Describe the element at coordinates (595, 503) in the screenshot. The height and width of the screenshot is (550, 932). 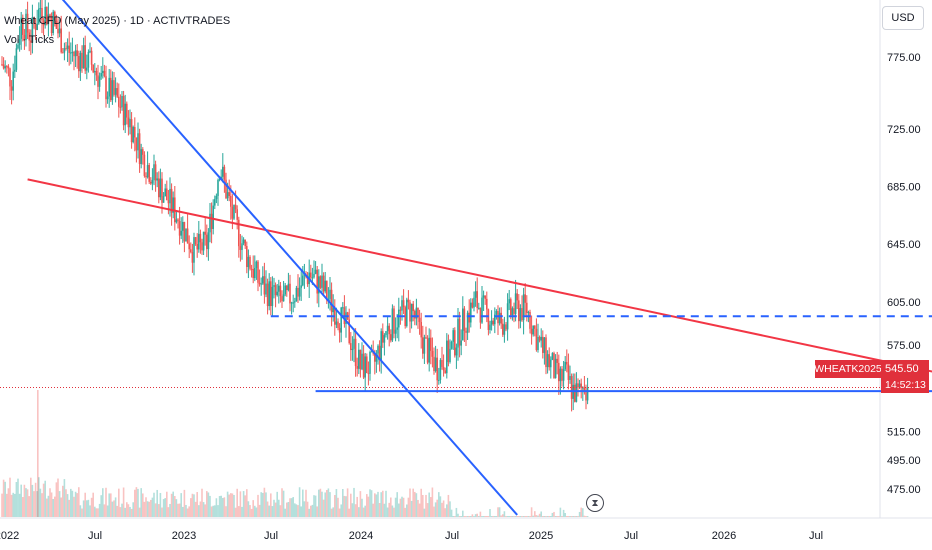
I see `hourglass-icon: ⧗` at that location.